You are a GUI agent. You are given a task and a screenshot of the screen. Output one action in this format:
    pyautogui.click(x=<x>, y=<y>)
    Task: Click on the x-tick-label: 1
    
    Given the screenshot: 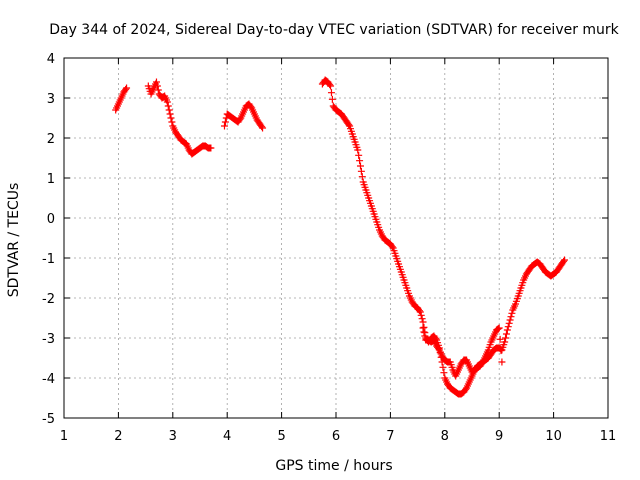 What is the action you would take?
    pyautogui.click(x=64, y=436)
    